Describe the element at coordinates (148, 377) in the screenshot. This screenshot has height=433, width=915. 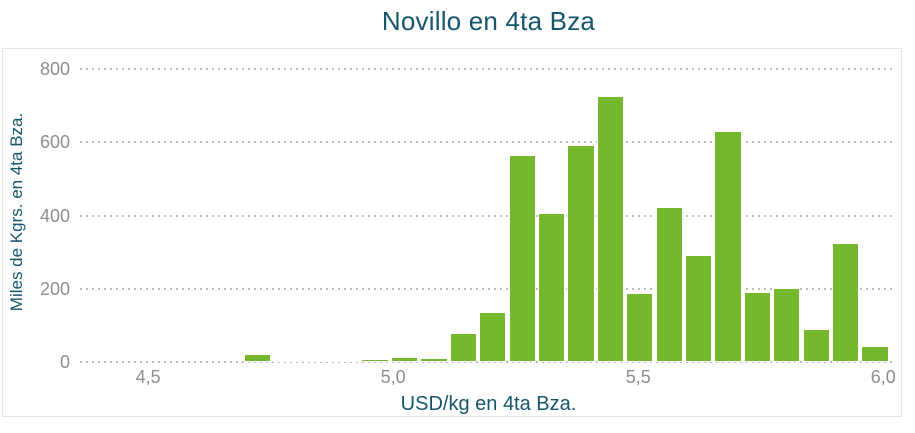
I see `x-tick-label: 4,5` at that location.